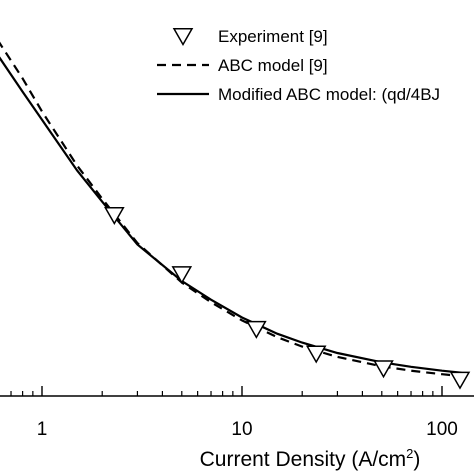 This screenshot has width=474, height=474. What do you see at coordinates (183, 37) in the screenshot?
I see `legend-experiment-symbol` at bounding box center [183, 37].